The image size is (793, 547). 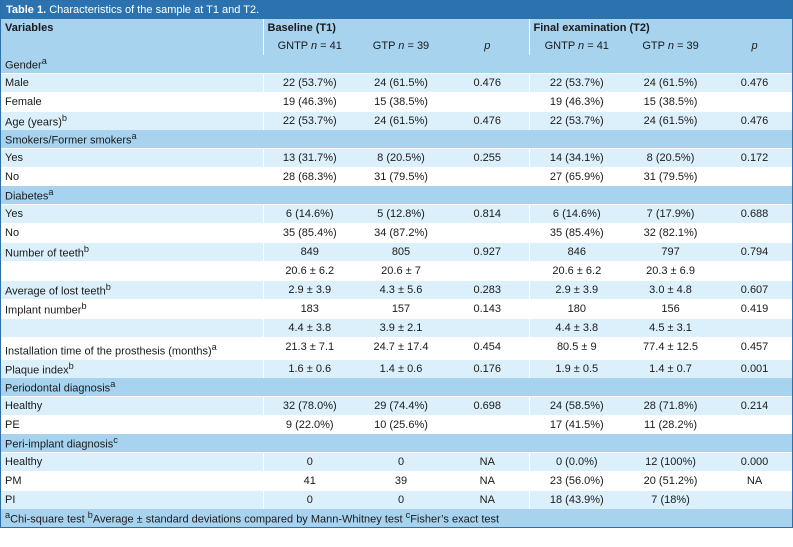 I want to click on gtp-t1-cell: 31 (79.5%), so click(x=401, y=176).